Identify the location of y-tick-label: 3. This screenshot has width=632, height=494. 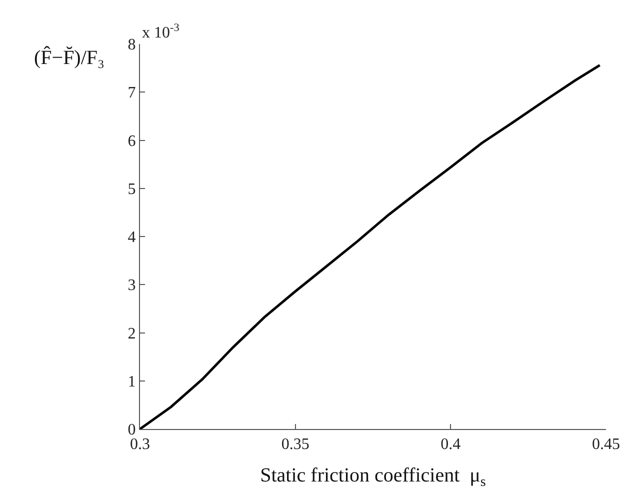
(132, 285).